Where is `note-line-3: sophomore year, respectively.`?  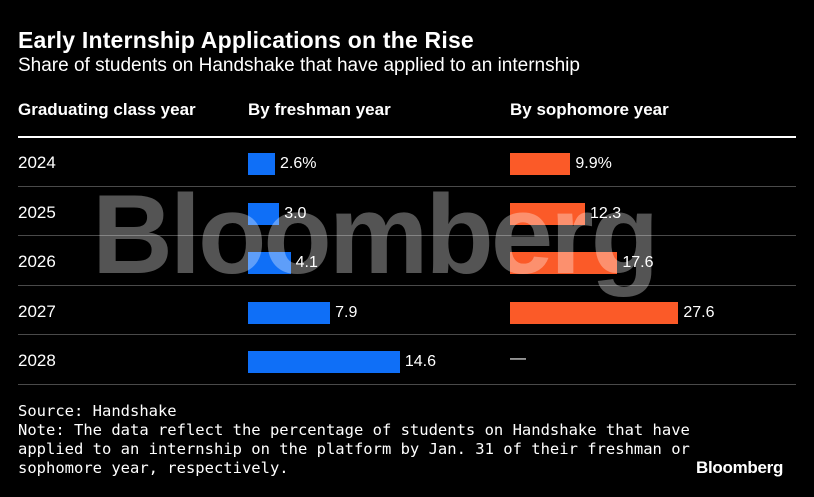 note-line-3: sophomore year, respectively. is located at coordinates (153, 468).